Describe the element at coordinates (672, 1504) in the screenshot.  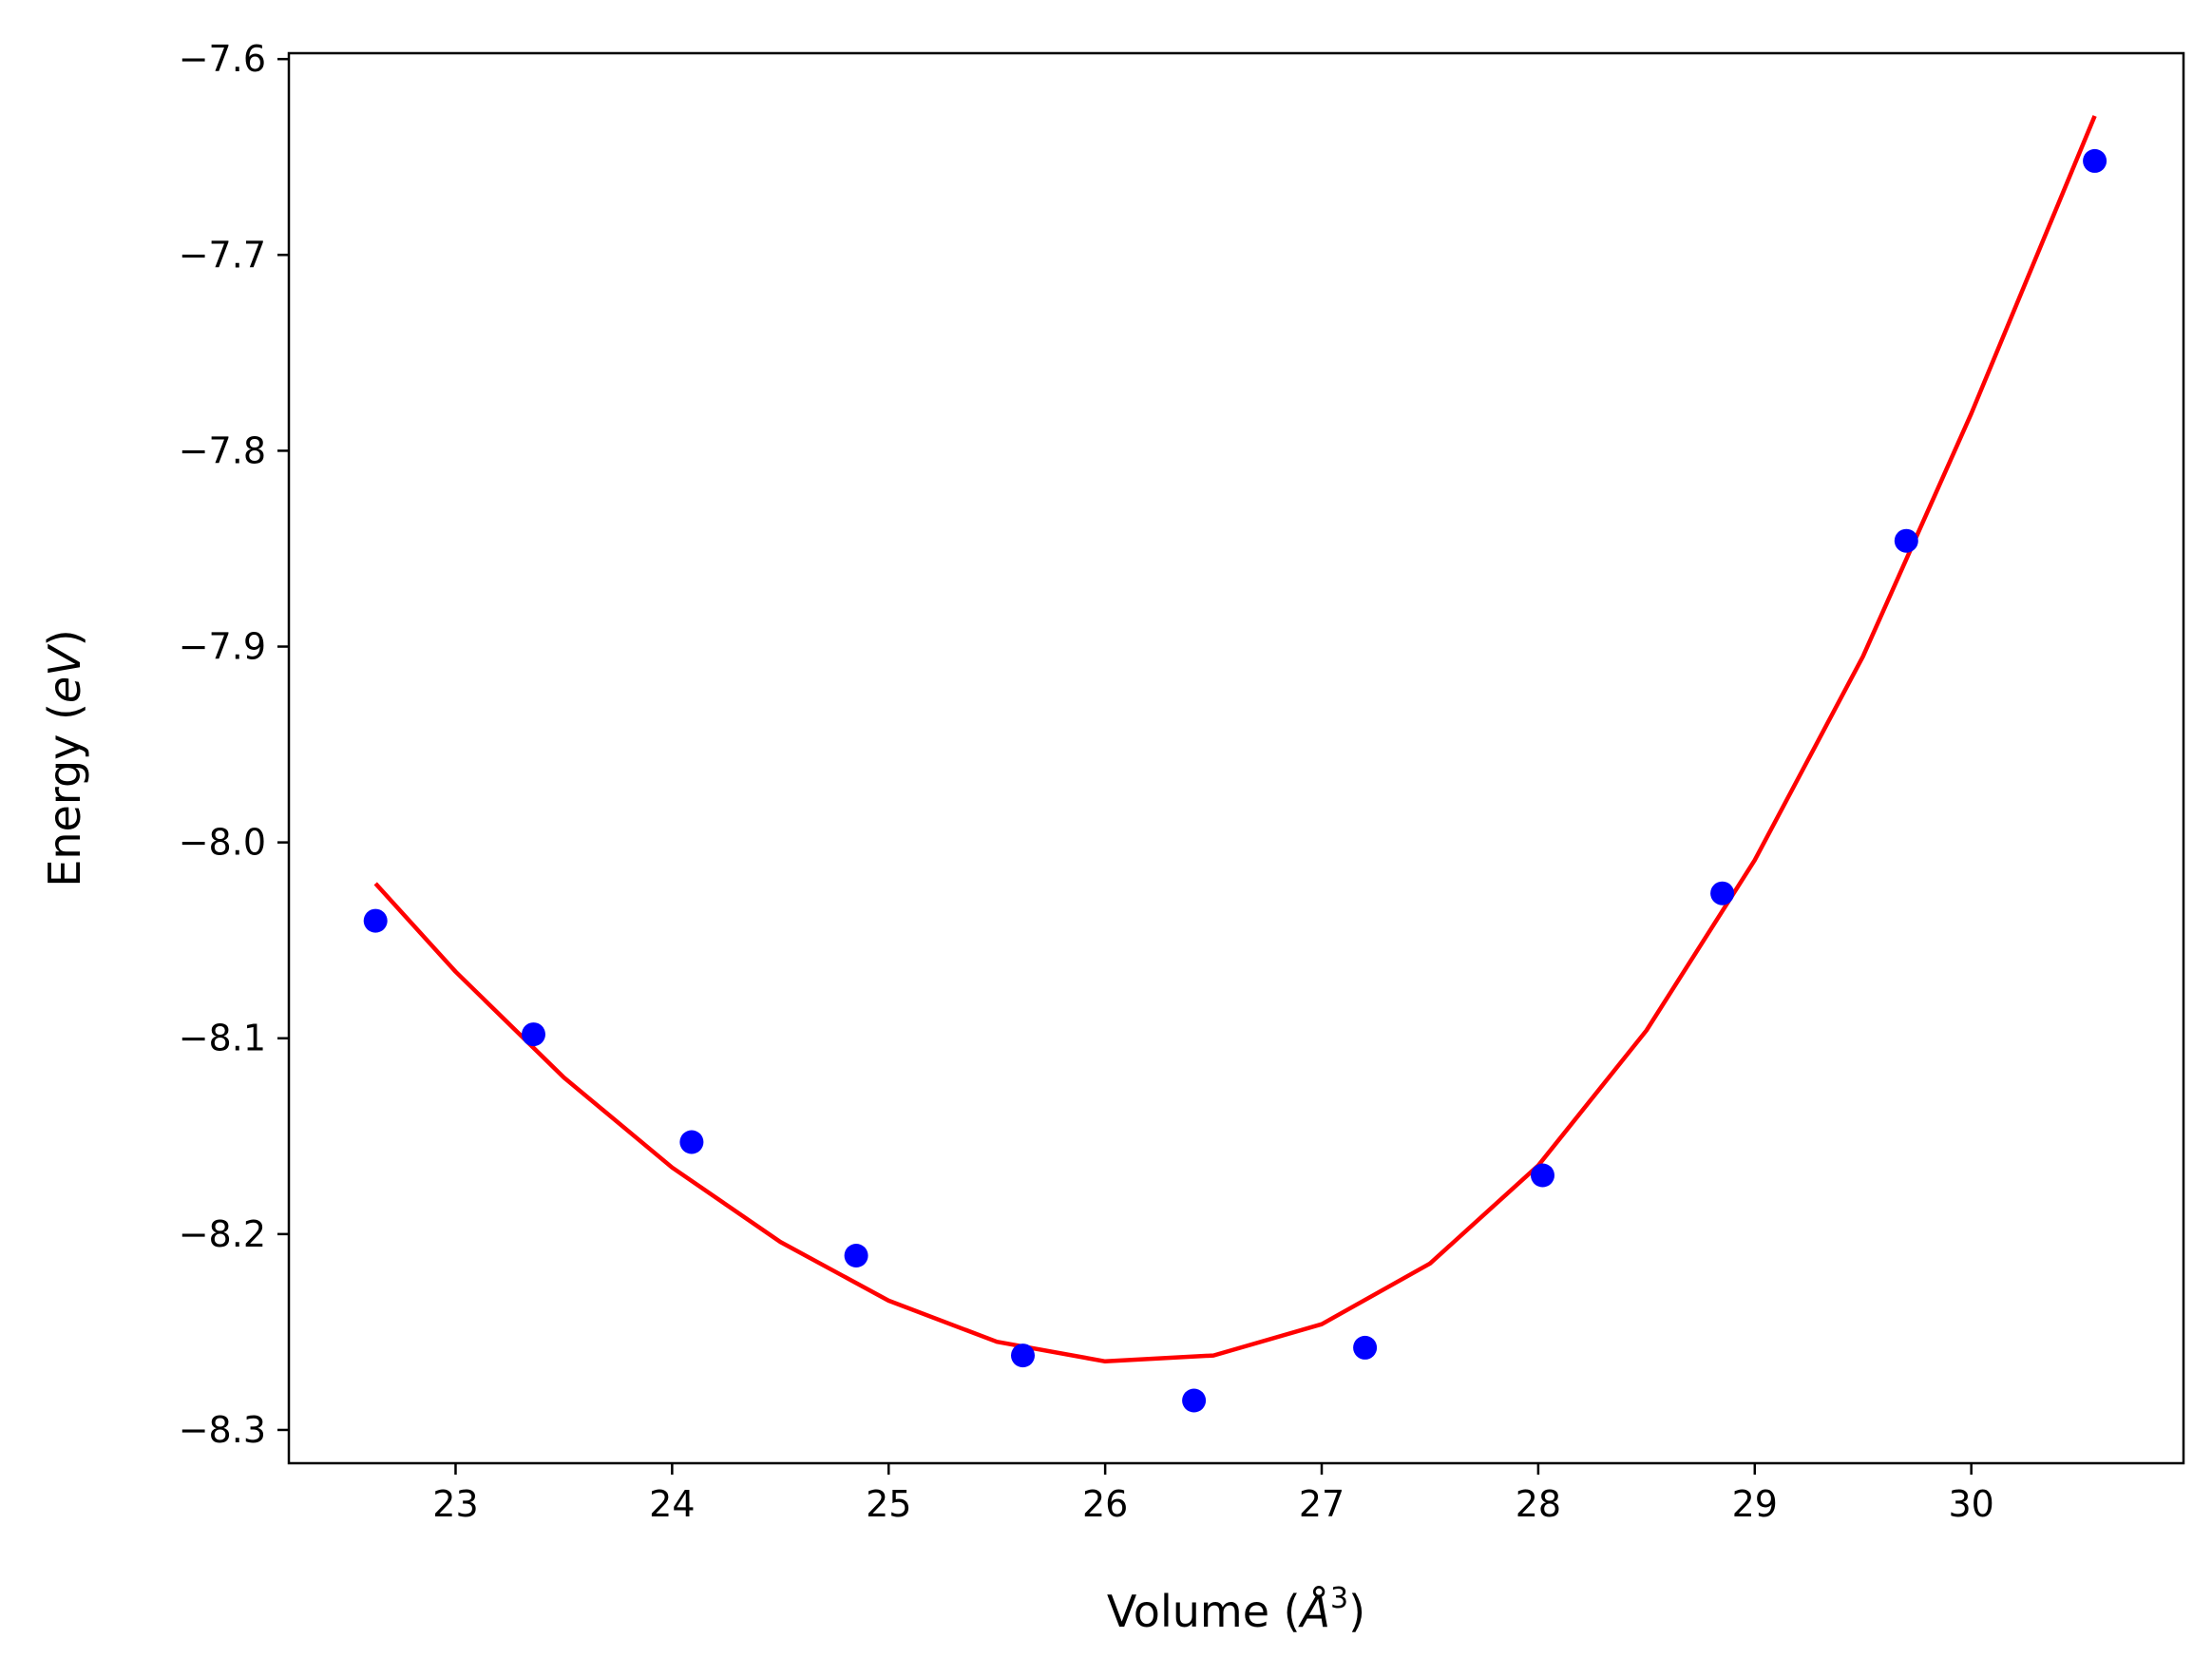
I see `x-tick-label: 24` at that location.